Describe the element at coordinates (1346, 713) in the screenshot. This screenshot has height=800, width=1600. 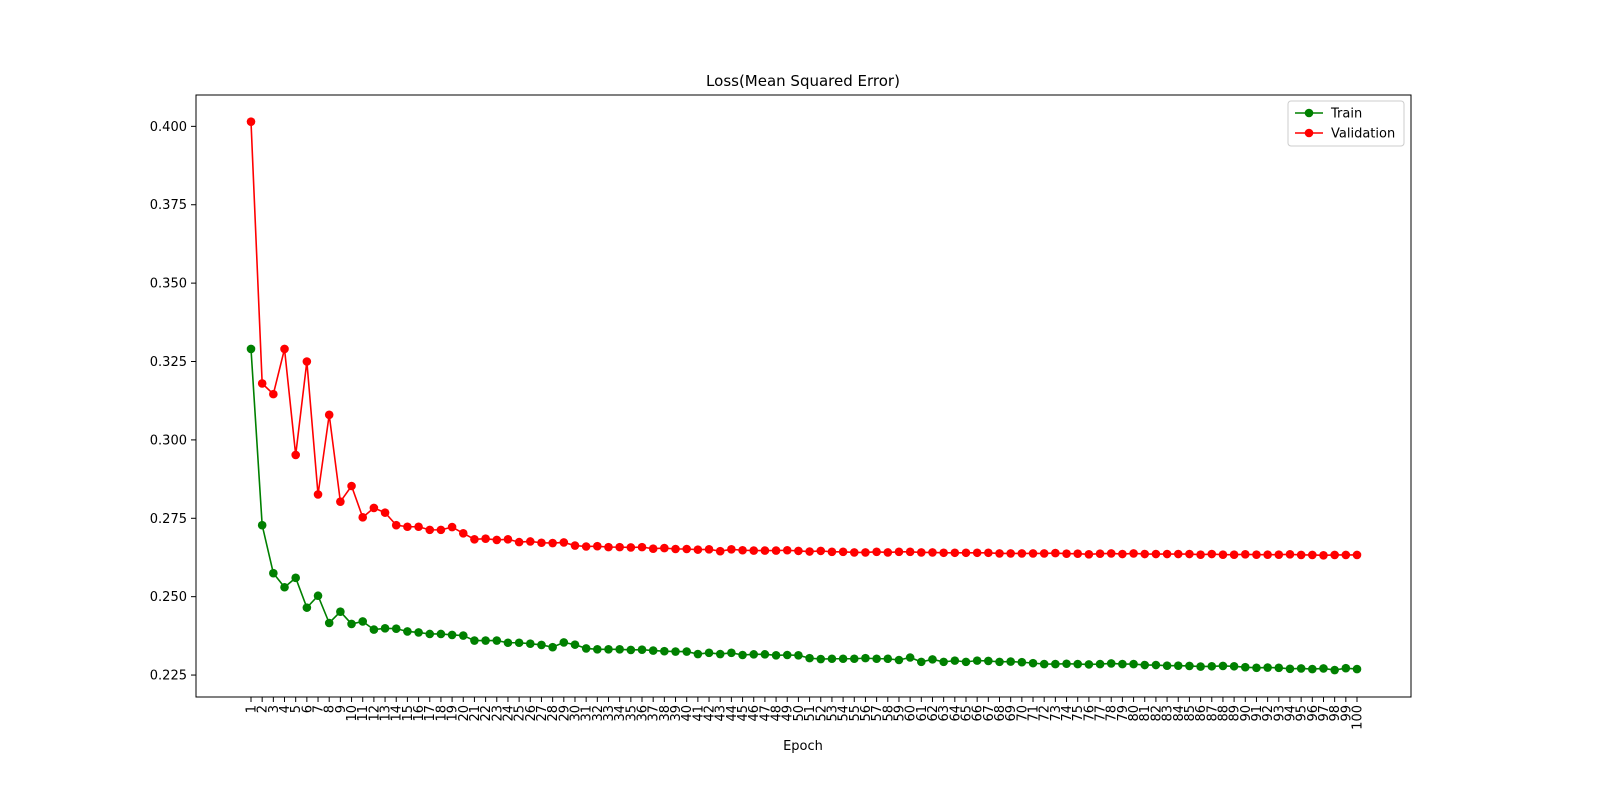
I see `x-tick-label: 99` at that location.